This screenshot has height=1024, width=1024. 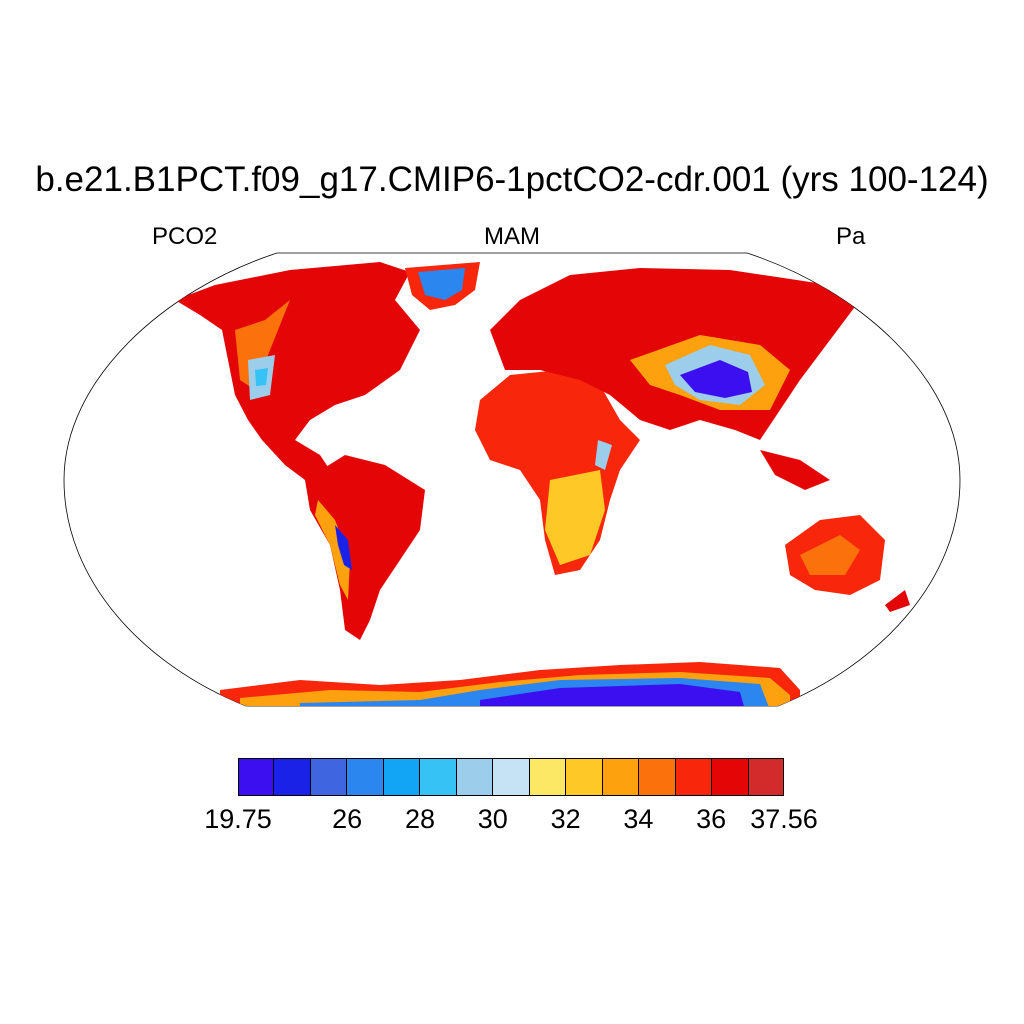 What do you see at coordinates (565, 819) in the screenshot?
I see `colorbar-tick-label: 32` at bounding box center [565, 819].